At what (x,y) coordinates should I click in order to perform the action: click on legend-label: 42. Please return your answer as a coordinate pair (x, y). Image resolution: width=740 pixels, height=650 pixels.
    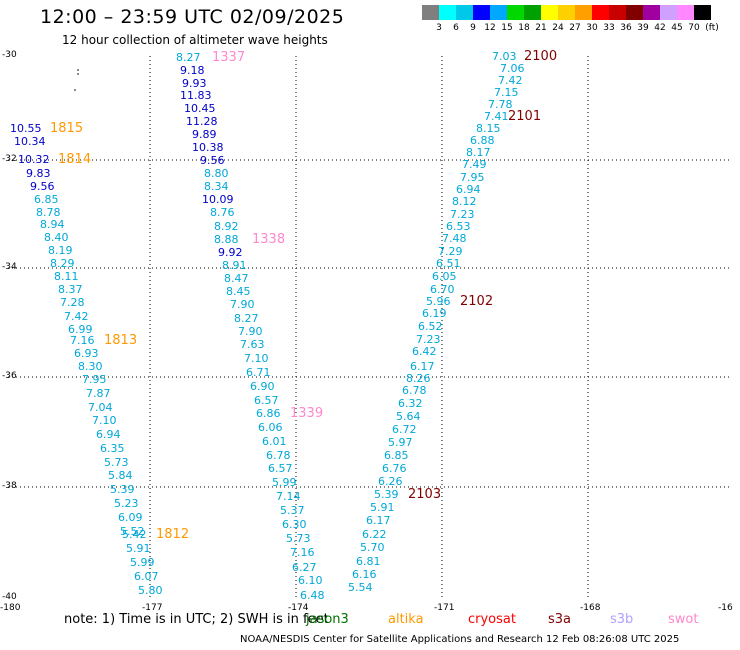
    Looking at the image, I should click on (660, 28).